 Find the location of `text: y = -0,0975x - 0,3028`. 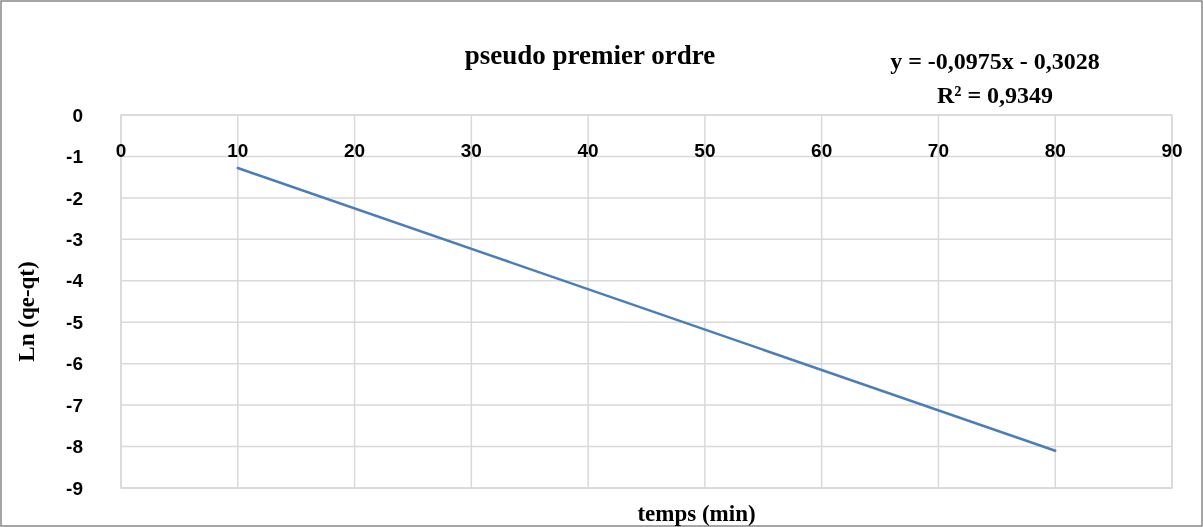

text: y = -0,0975x - 0,3028 is located at coordinates (995, 61).